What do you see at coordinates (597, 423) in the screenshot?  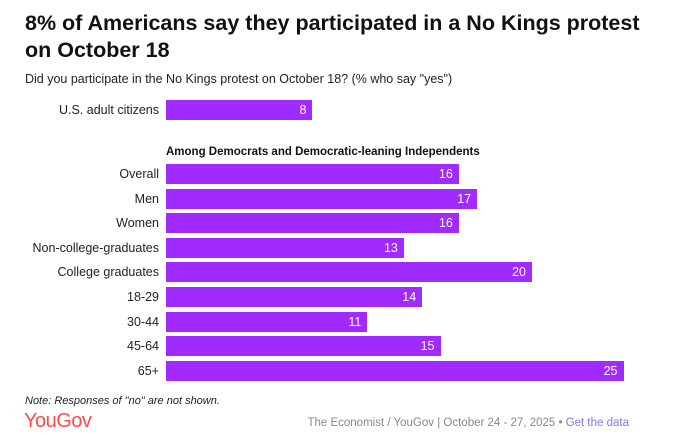 I see `get-the-data-link: Get the data` at bounding box center [597, 423].